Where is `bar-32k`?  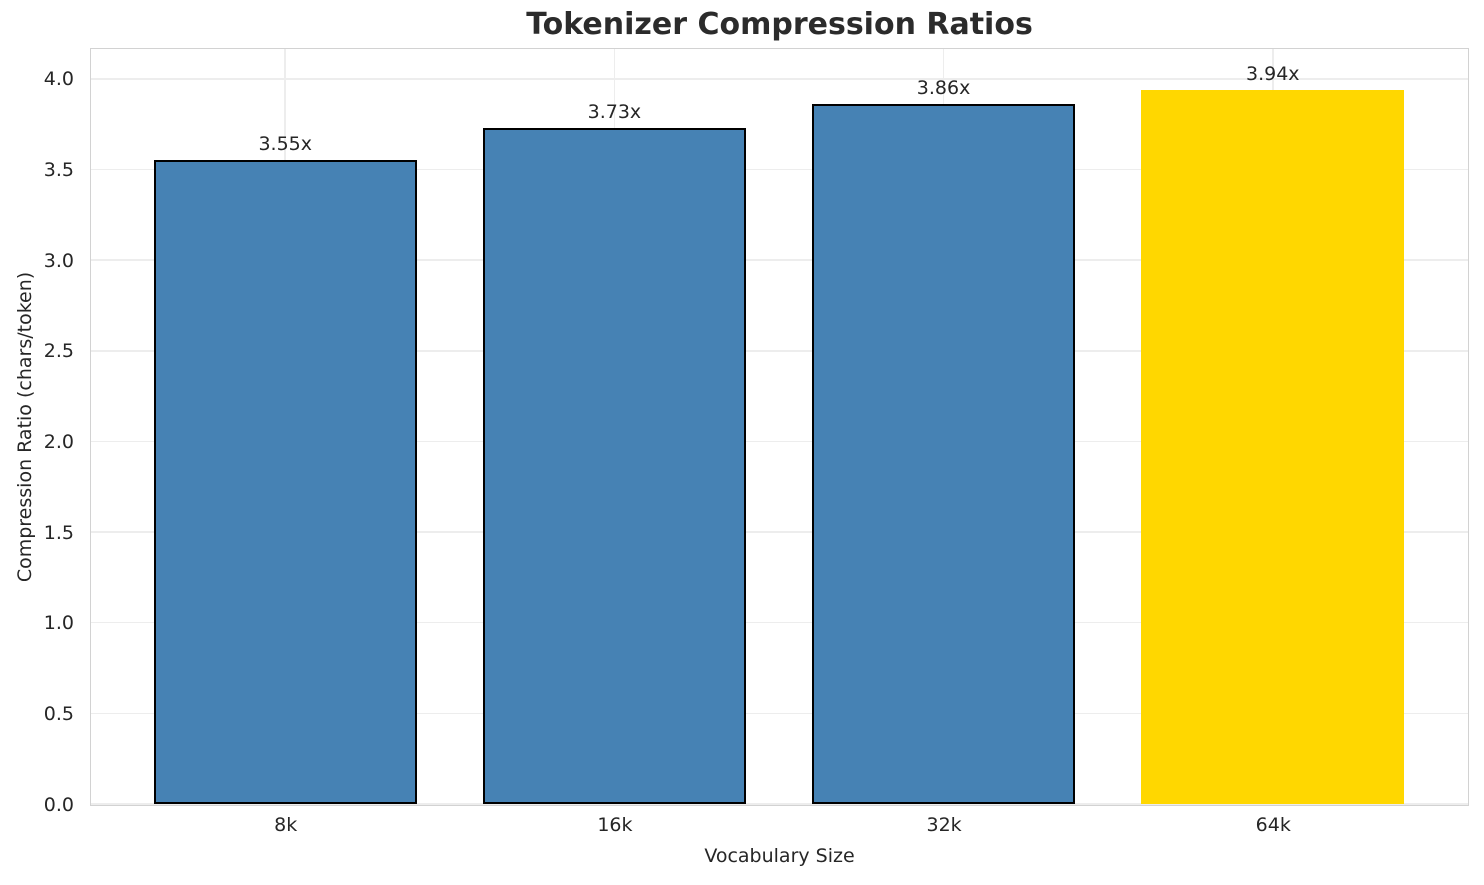 bar-32k is located at coordinates (943, 454).